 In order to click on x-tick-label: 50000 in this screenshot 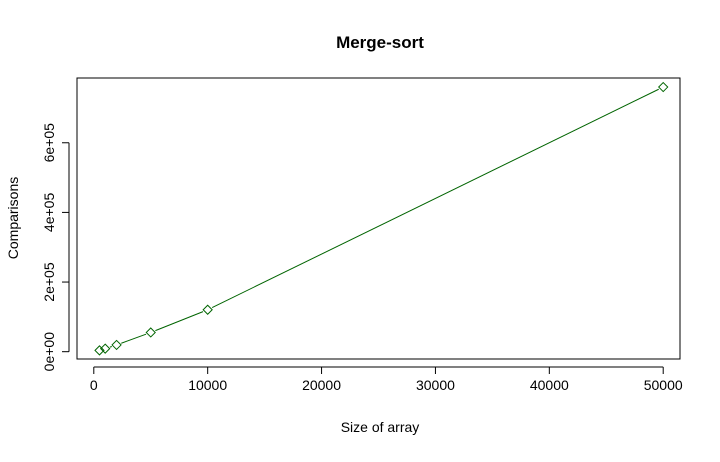, I will do `click(663, 385)`.